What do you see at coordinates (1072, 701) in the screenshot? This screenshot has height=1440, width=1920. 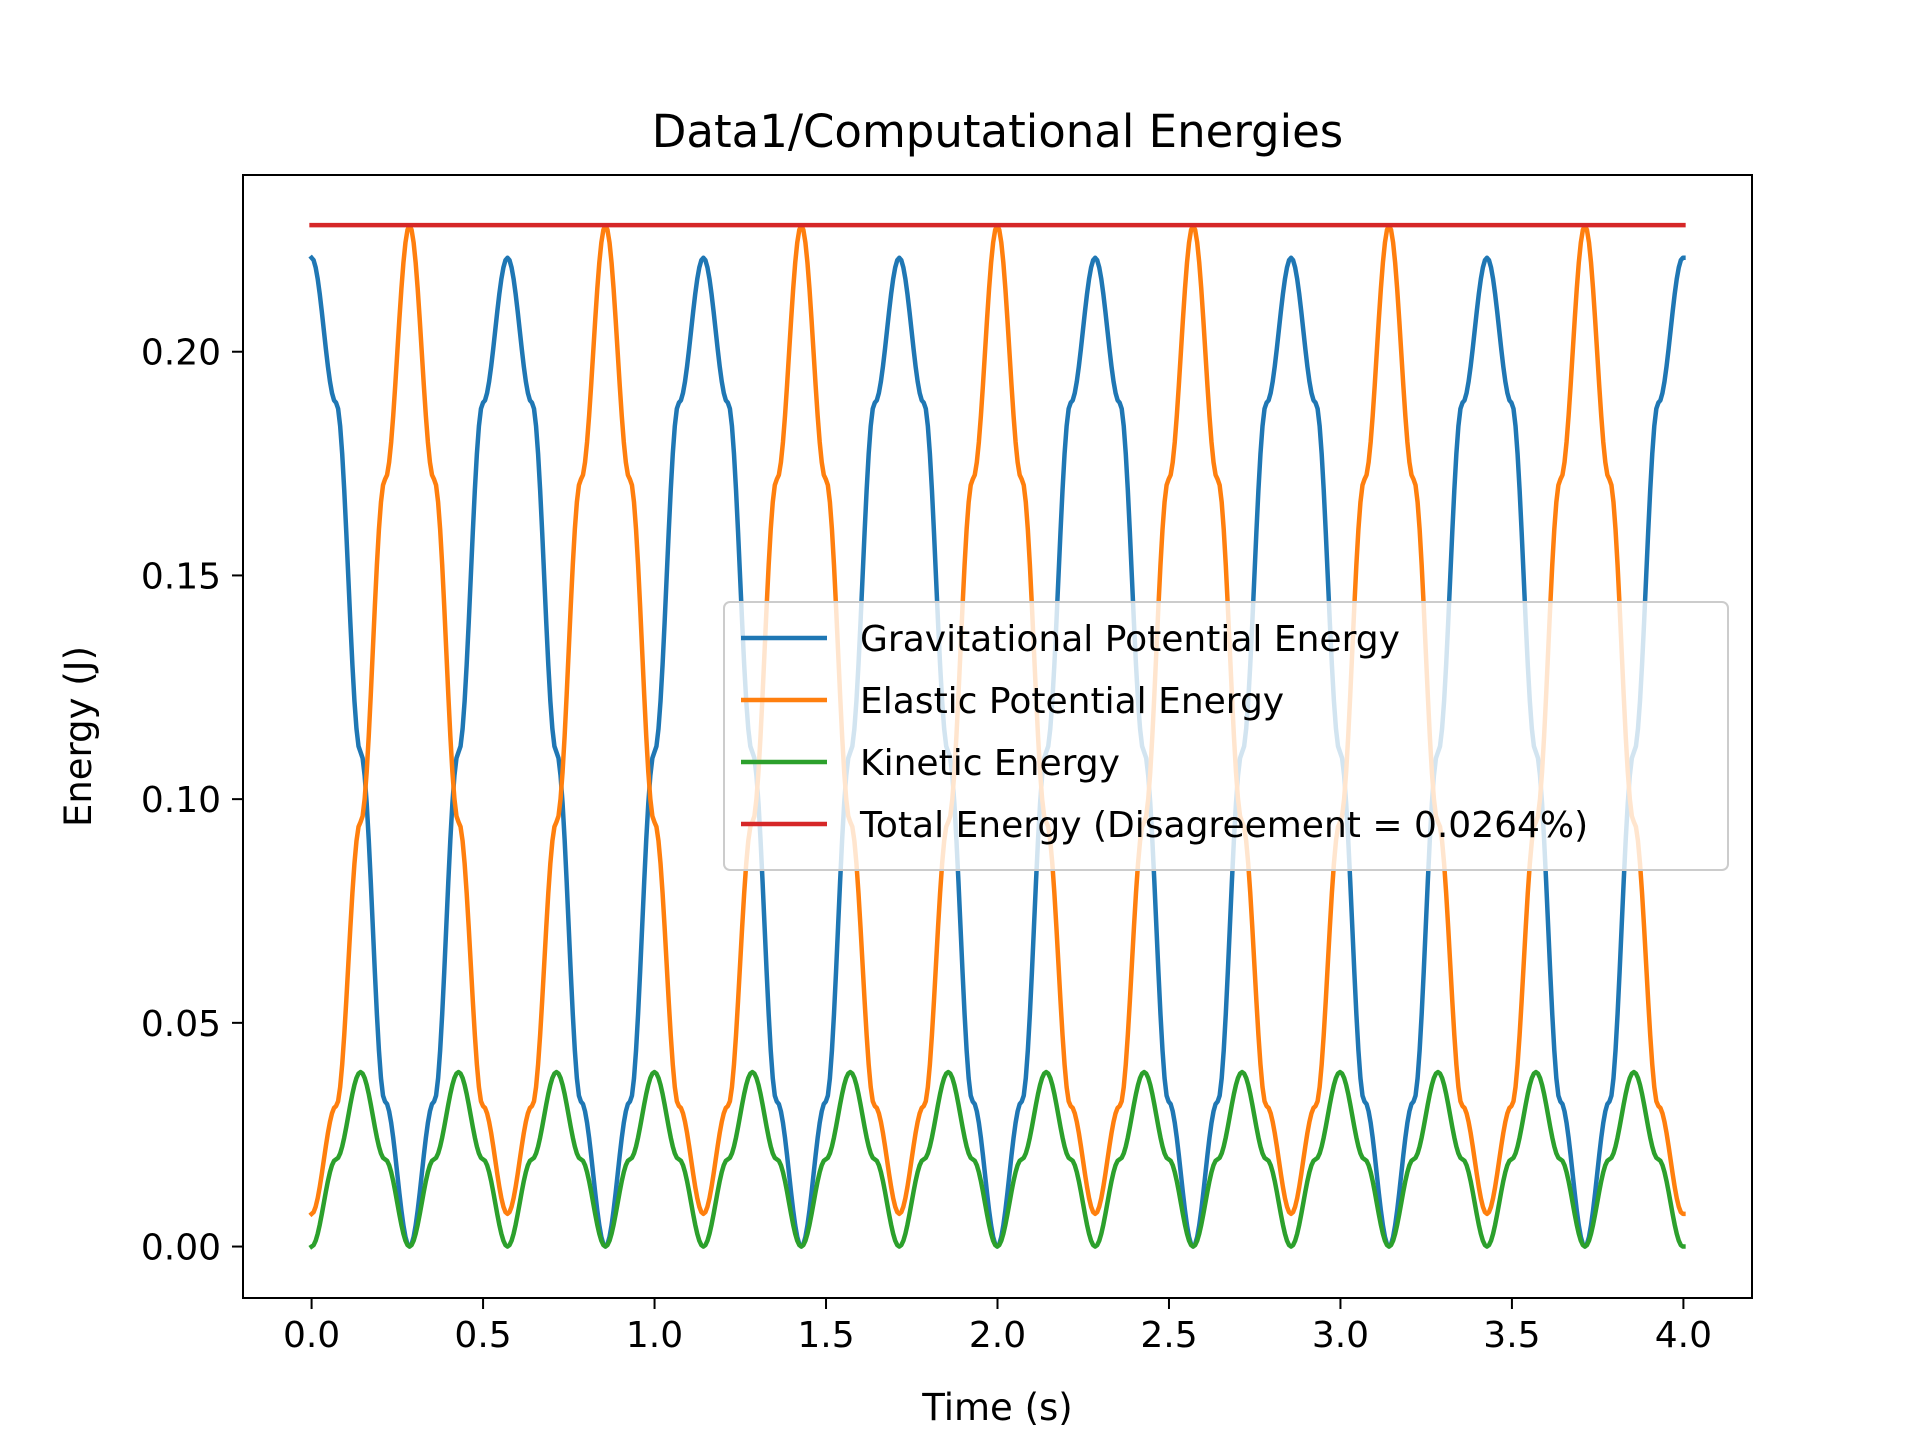 I see `legend-entry: Elastic Potential Energy` at bounding box center [1072, 701].